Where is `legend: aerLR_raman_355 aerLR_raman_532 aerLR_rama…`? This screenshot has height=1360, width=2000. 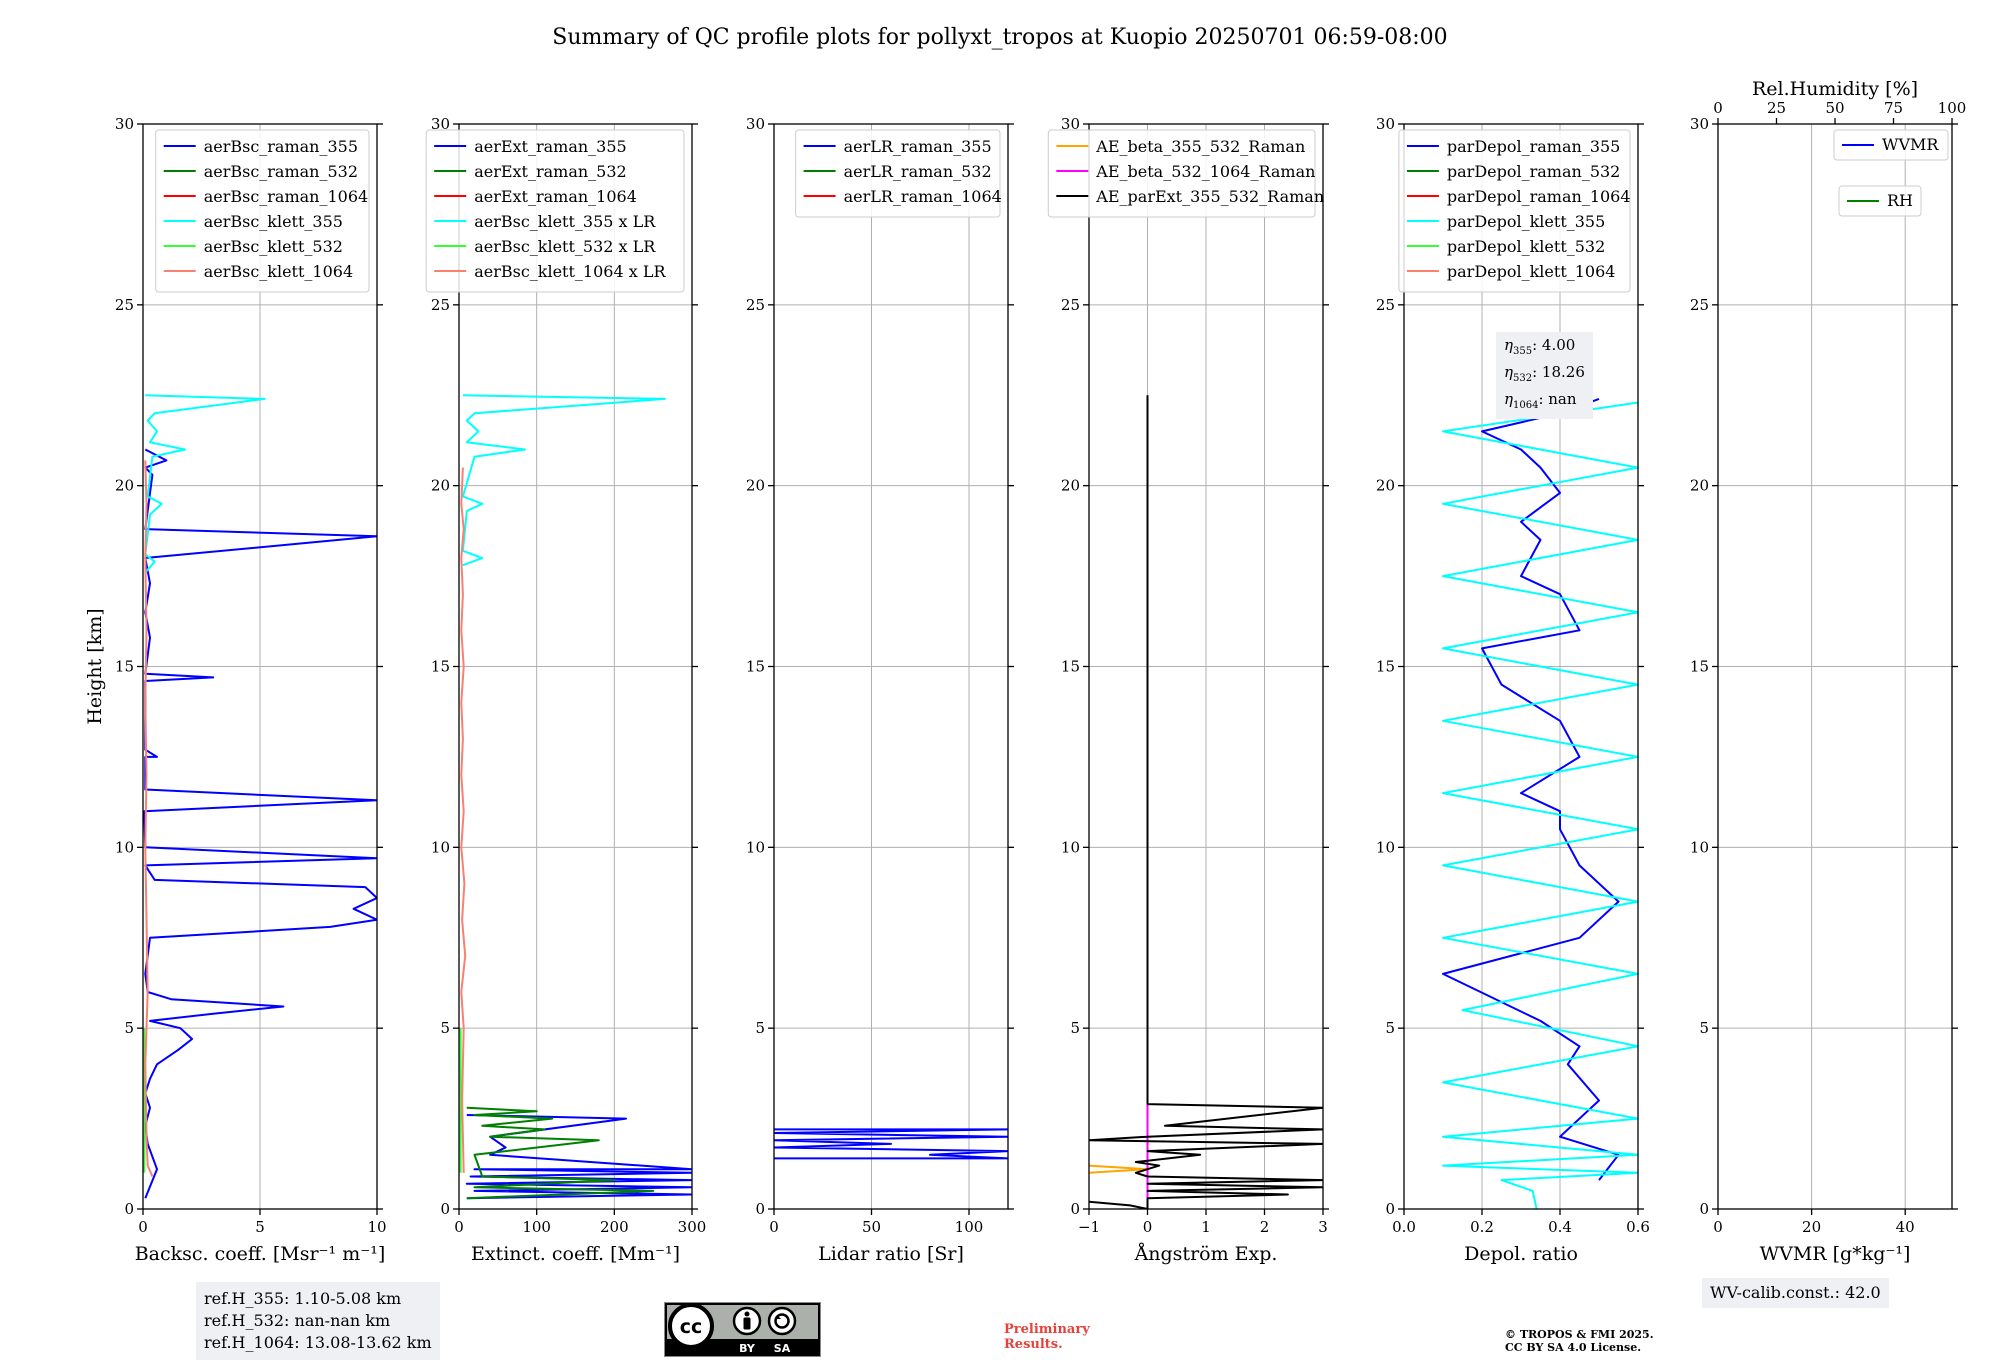 legend: aerLR_raman_355 aerLR_raman_532 aerLR_rama… is located at coordinates (898, 173).